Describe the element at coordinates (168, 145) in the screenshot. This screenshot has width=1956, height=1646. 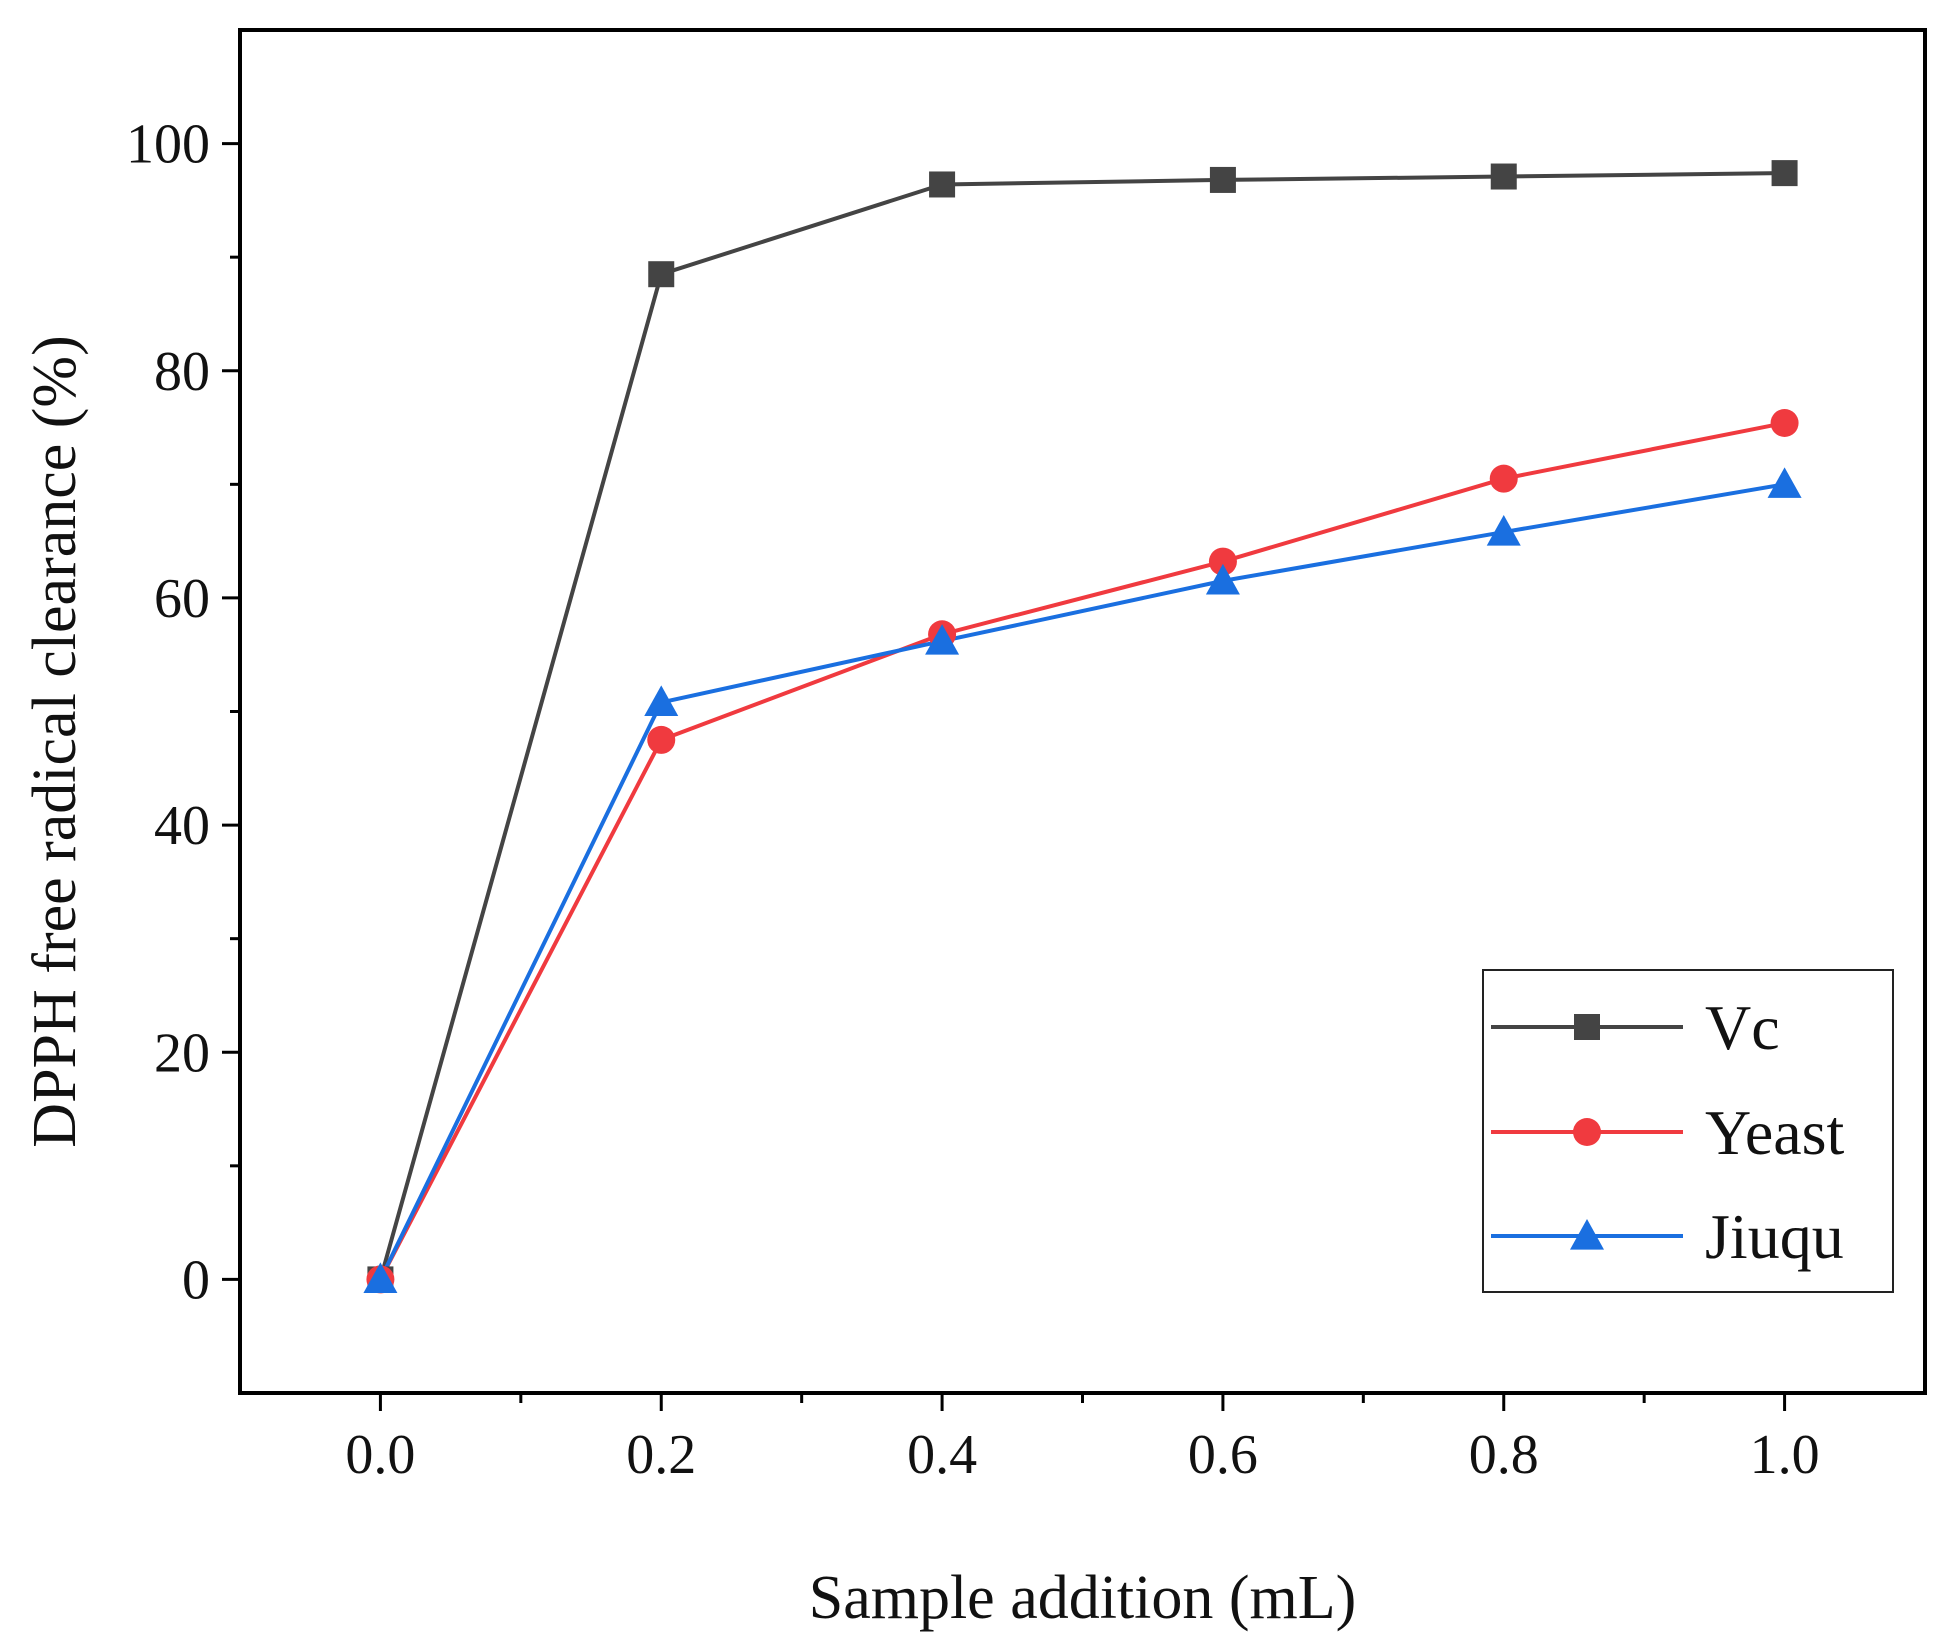
I see `y-tick-label: 100` at that location.